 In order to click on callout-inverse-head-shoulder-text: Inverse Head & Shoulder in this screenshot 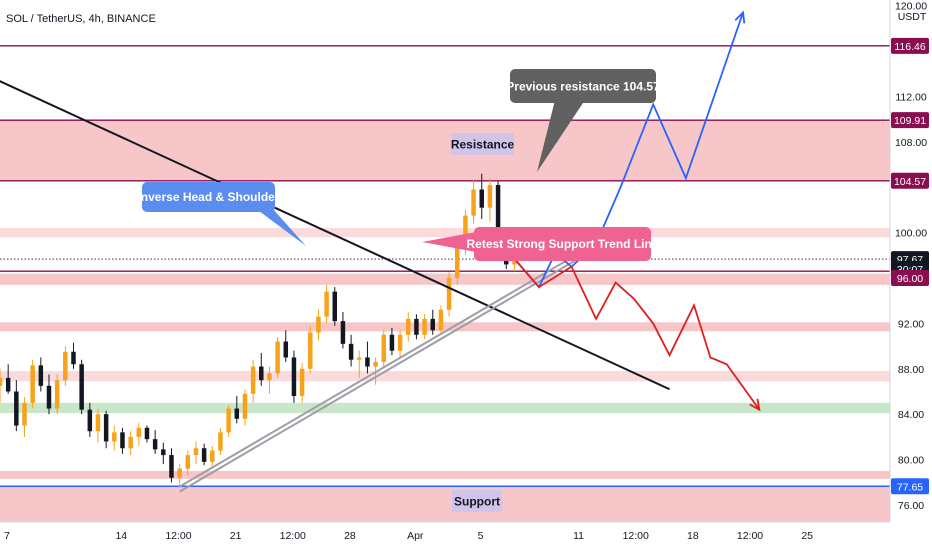, I will do `click(208, 197)`.